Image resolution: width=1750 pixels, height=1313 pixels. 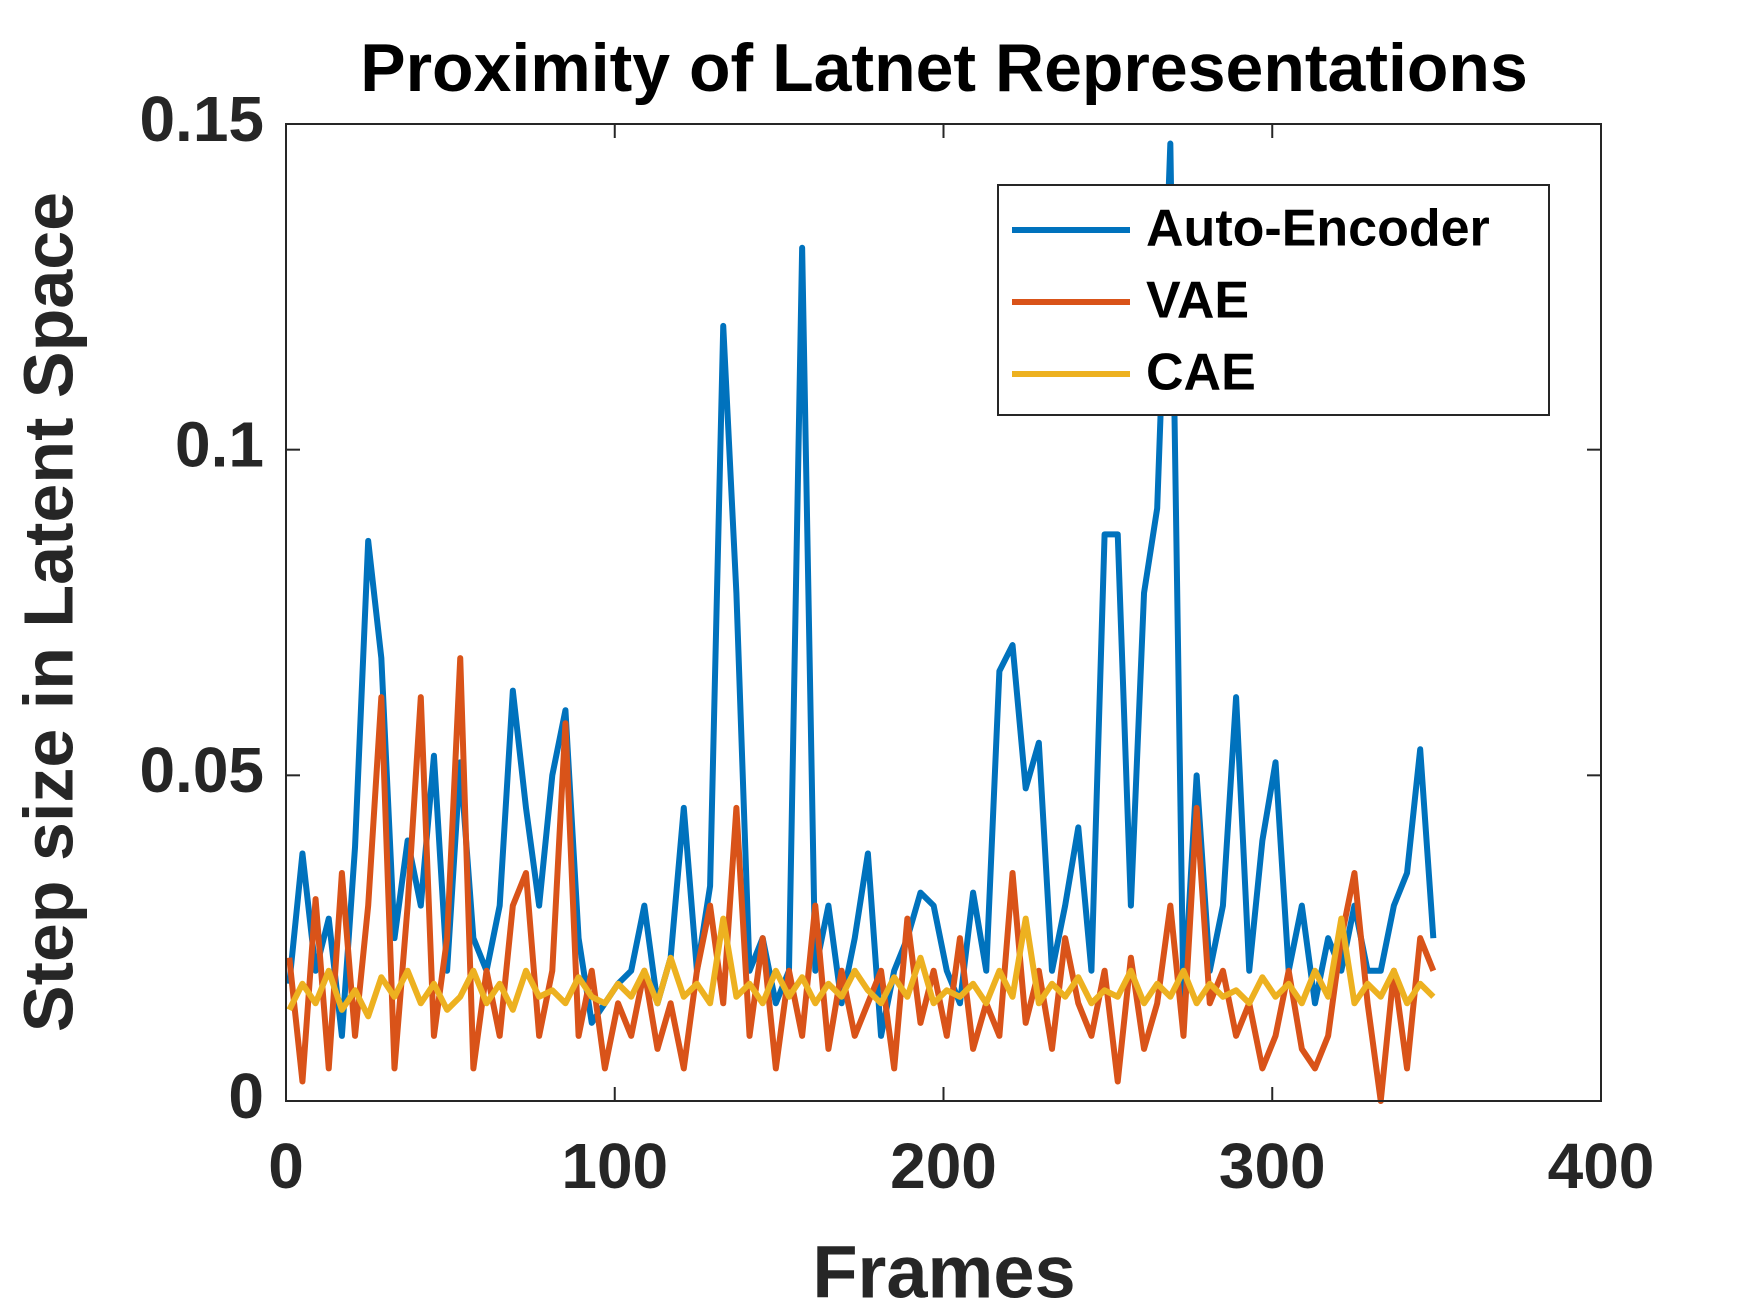 What do you see at coordinates (861, 967) in the screenshot?
I see `series-line` at bounding box center [861, 967].